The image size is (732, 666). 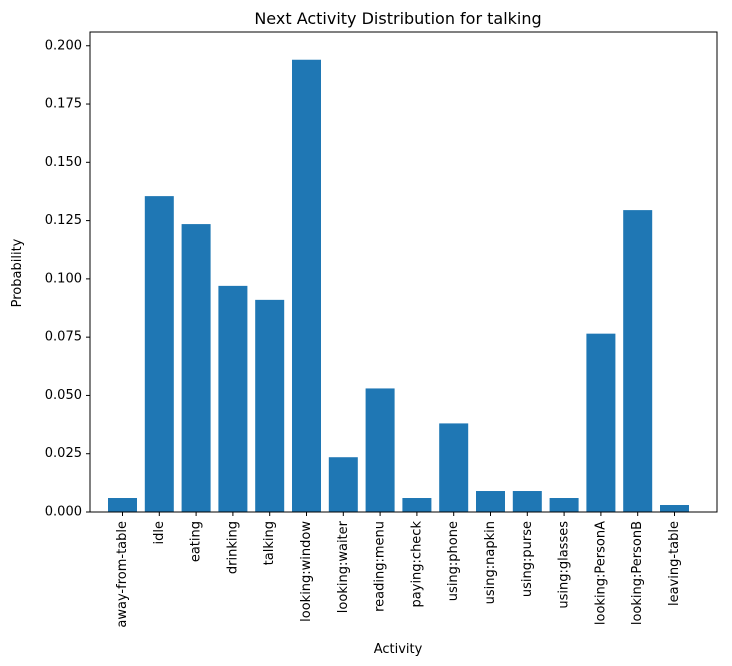 What do you see at coordinates (63, 453) in the screenshot?
I see `y-tick-label: 0.025` at bounding box center [63, 453].